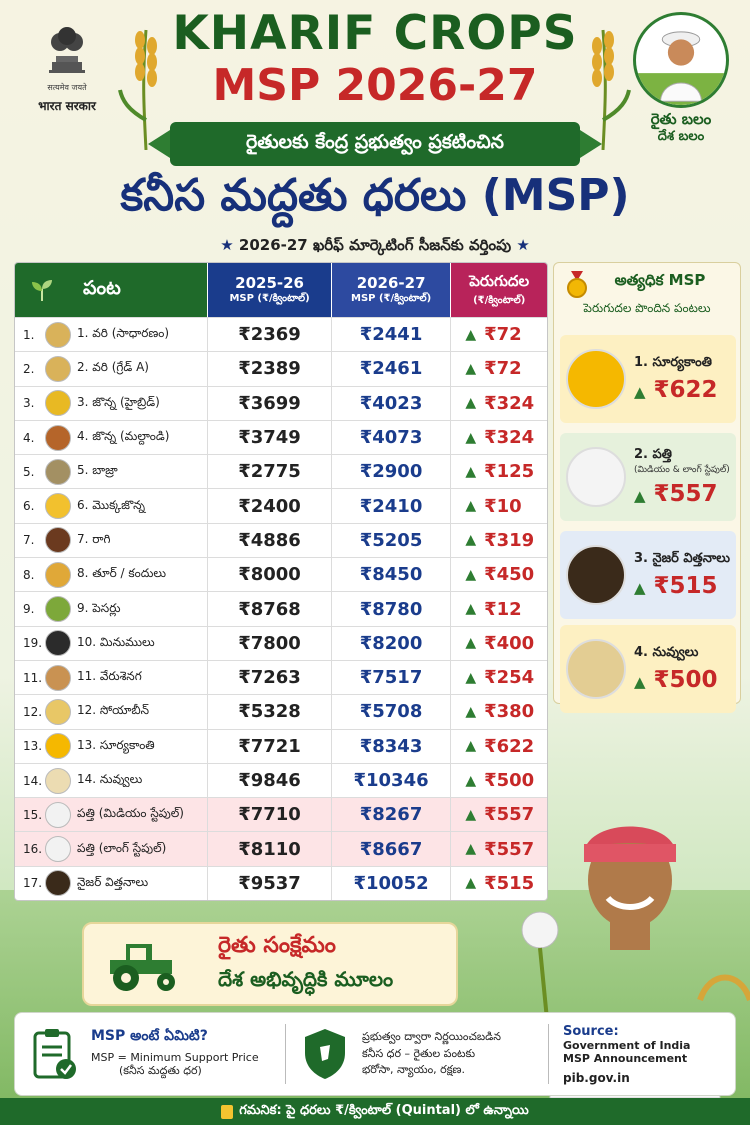 This screenshot has height=1125, width=750. Describe the element at coordinates (509, 643) in the screenshot. I see `increase-value: ₹400` at that location.